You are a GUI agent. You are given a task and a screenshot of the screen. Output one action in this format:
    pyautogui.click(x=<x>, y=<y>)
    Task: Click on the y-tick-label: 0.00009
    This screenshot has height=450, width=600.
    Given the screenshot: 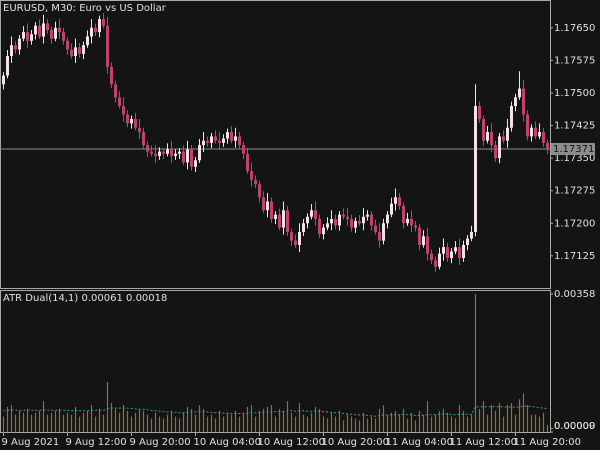 What is the action you would take?
    pyautogui.click(x=574, y=426)
    